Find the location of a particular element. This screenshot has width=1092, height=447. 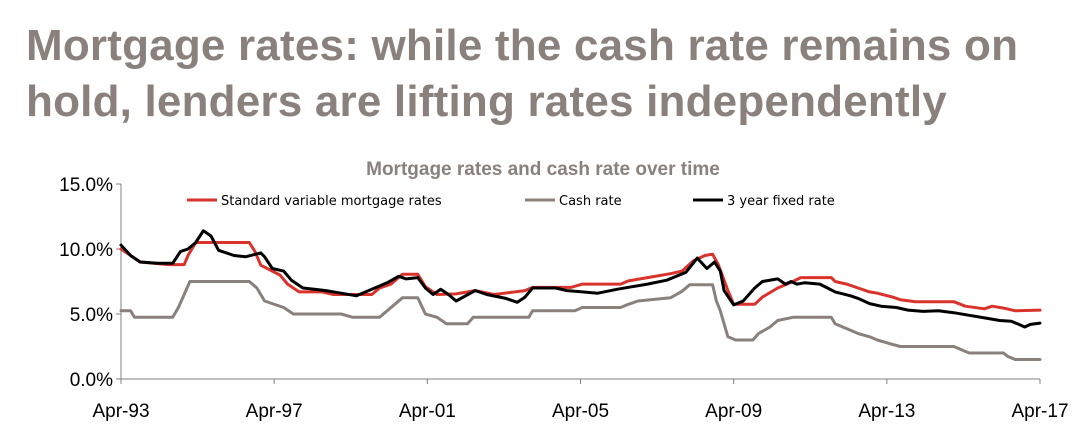

x-tick-label: Apr-05 is located at coordinates (580, 411).